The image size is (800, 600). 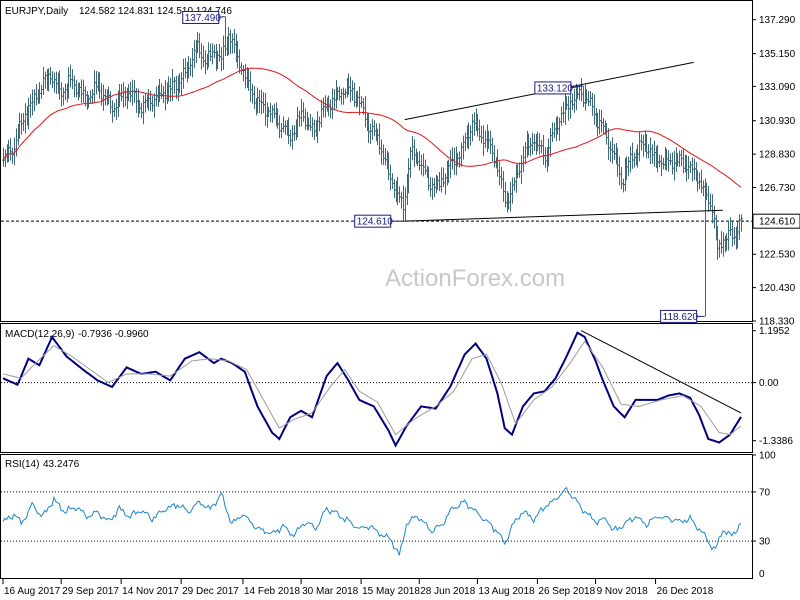 What do you see at coordinates (777, 20) in the screenshot?
I see `price-axis-label: 137.290` at bounding box center [777, 20].